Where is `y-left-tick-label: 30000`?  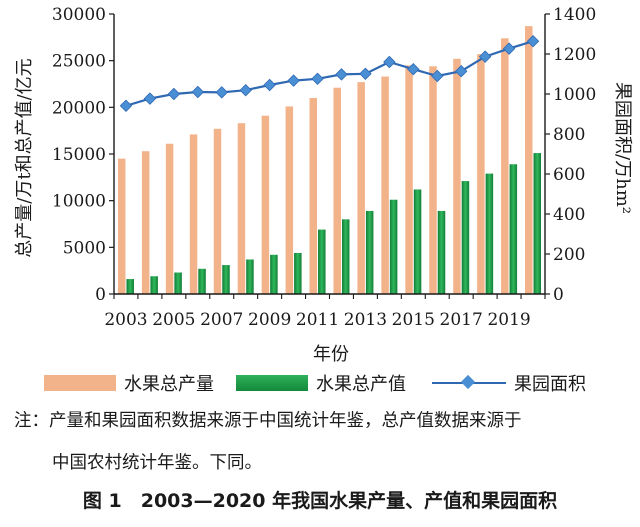 y-left-tick-label: 30000 is located at coordinates (79, 15).